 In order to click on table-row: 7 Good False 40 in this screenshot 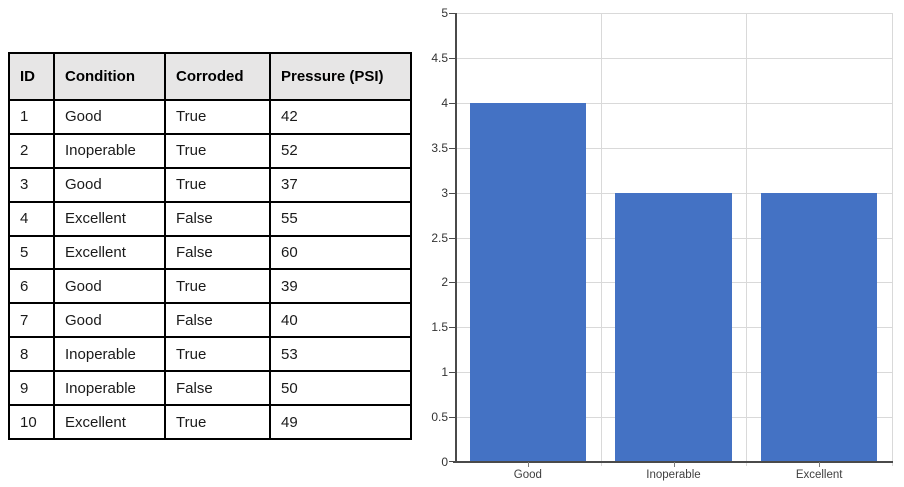, I will do `click(210, 320)`.